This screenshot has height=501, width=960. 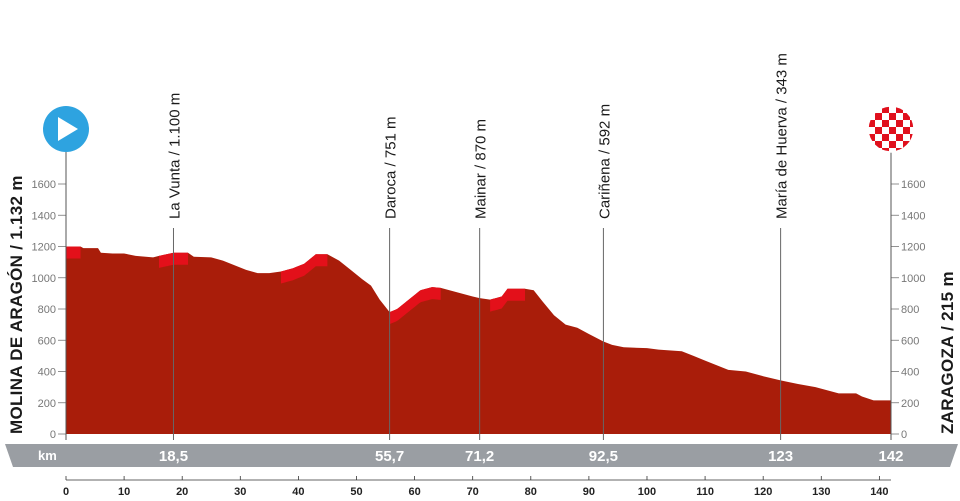 What do you see at coordinates (782, 136) in the screenshot?
I see `waypoint-label: María de Huerva / 343 m` at bounding box center [782, 136].